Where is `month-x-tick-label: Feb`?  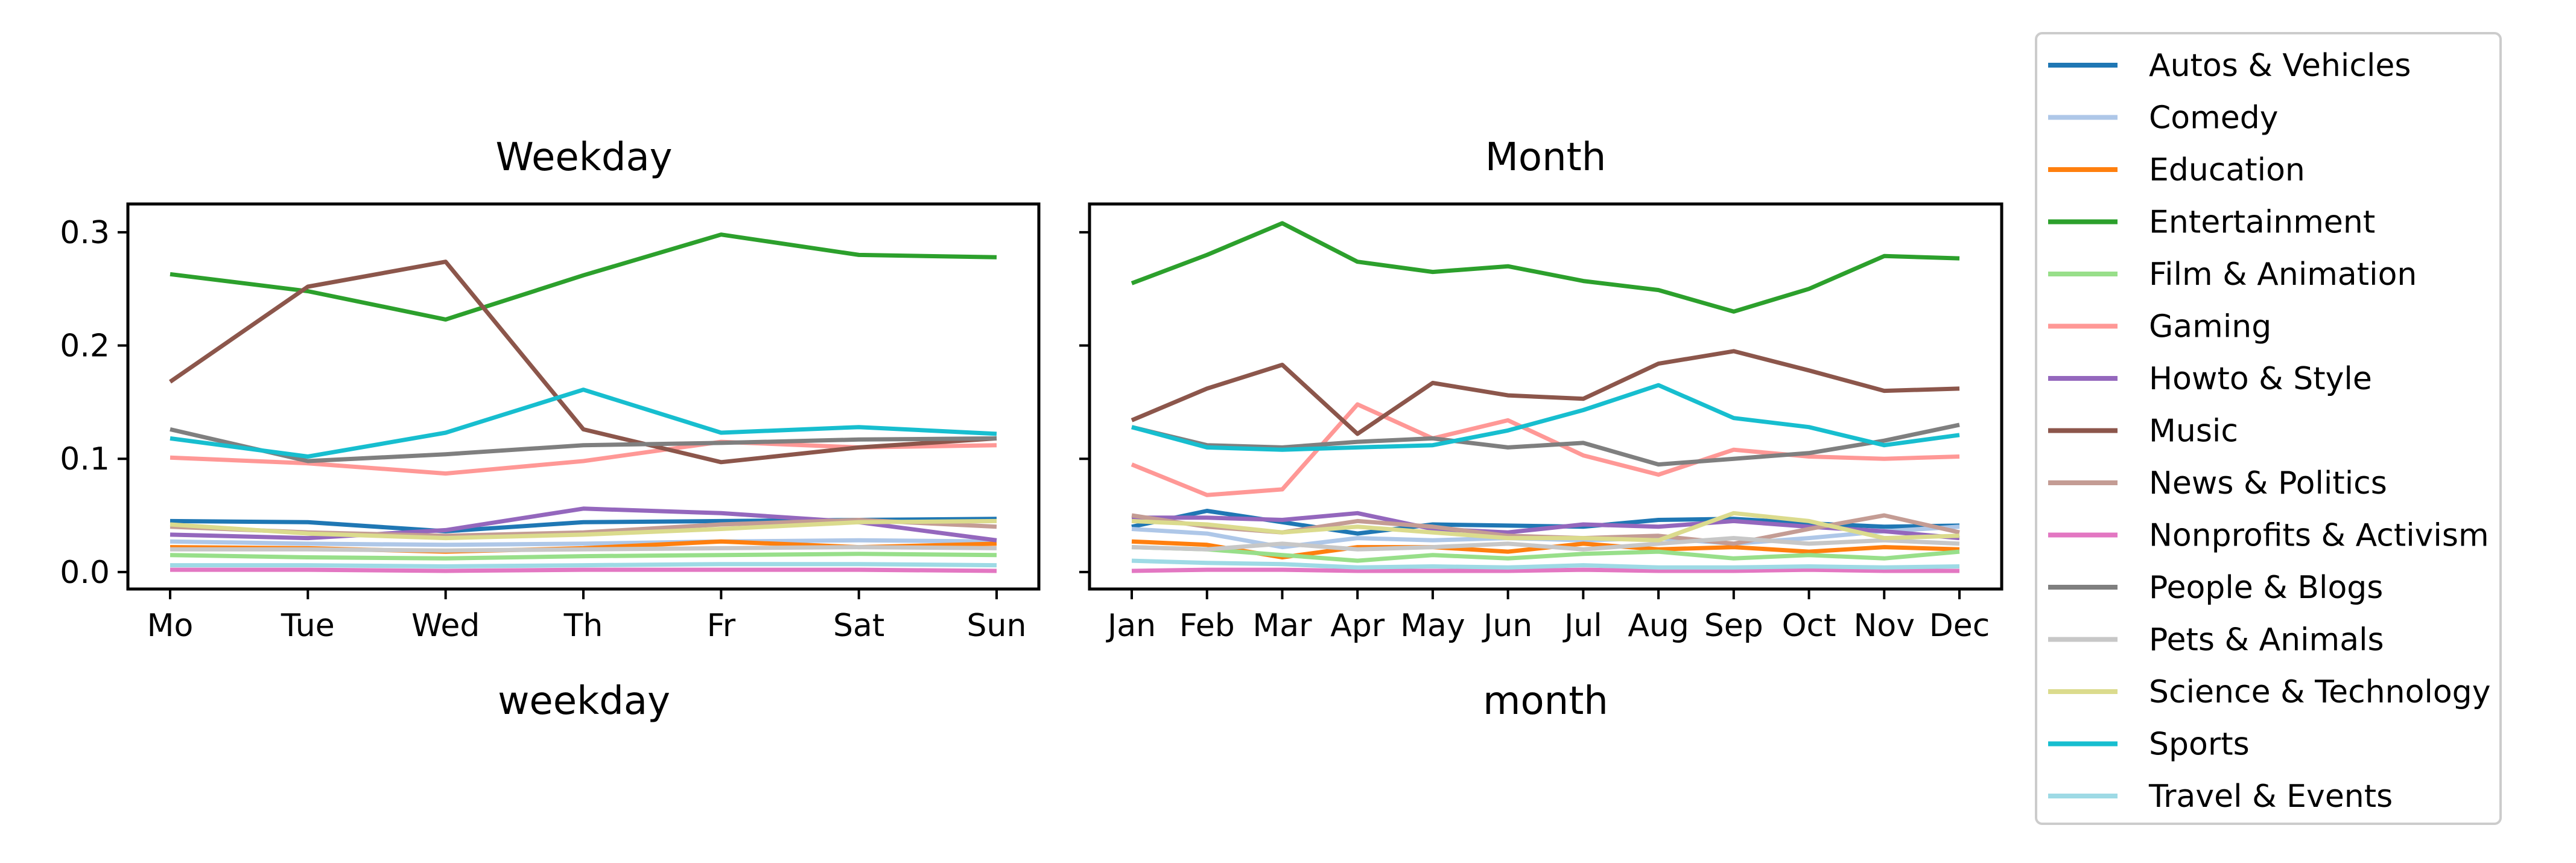
month-x-tick-label: Feb is located at coordinates (1207, 626).